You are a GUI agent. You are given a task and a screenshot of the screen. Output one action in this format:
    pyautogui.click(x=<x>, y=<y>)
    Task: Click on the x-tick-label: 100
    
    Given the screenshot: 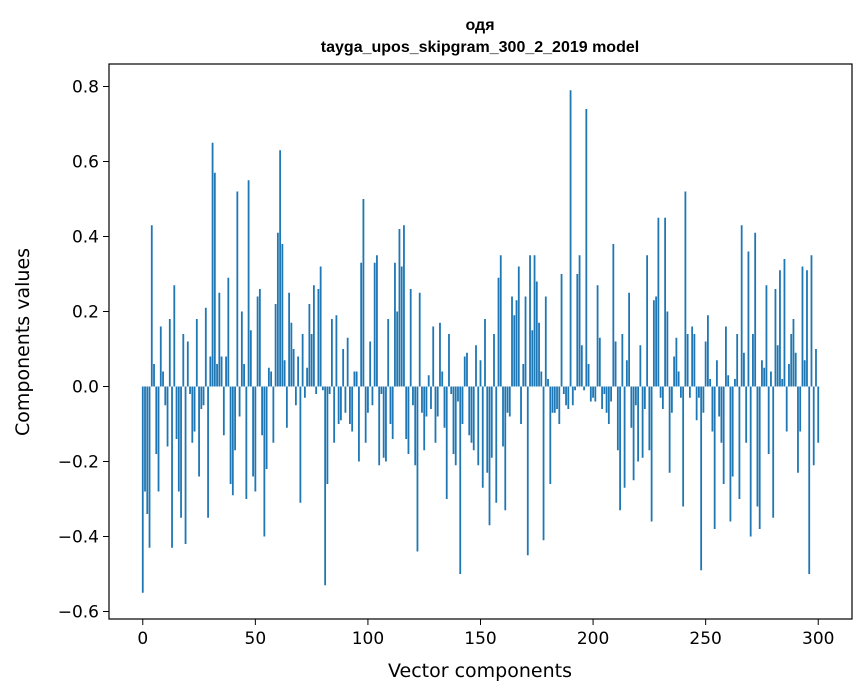 What is the action you would take?
    pyautogui.click(x=368, y=639)
    